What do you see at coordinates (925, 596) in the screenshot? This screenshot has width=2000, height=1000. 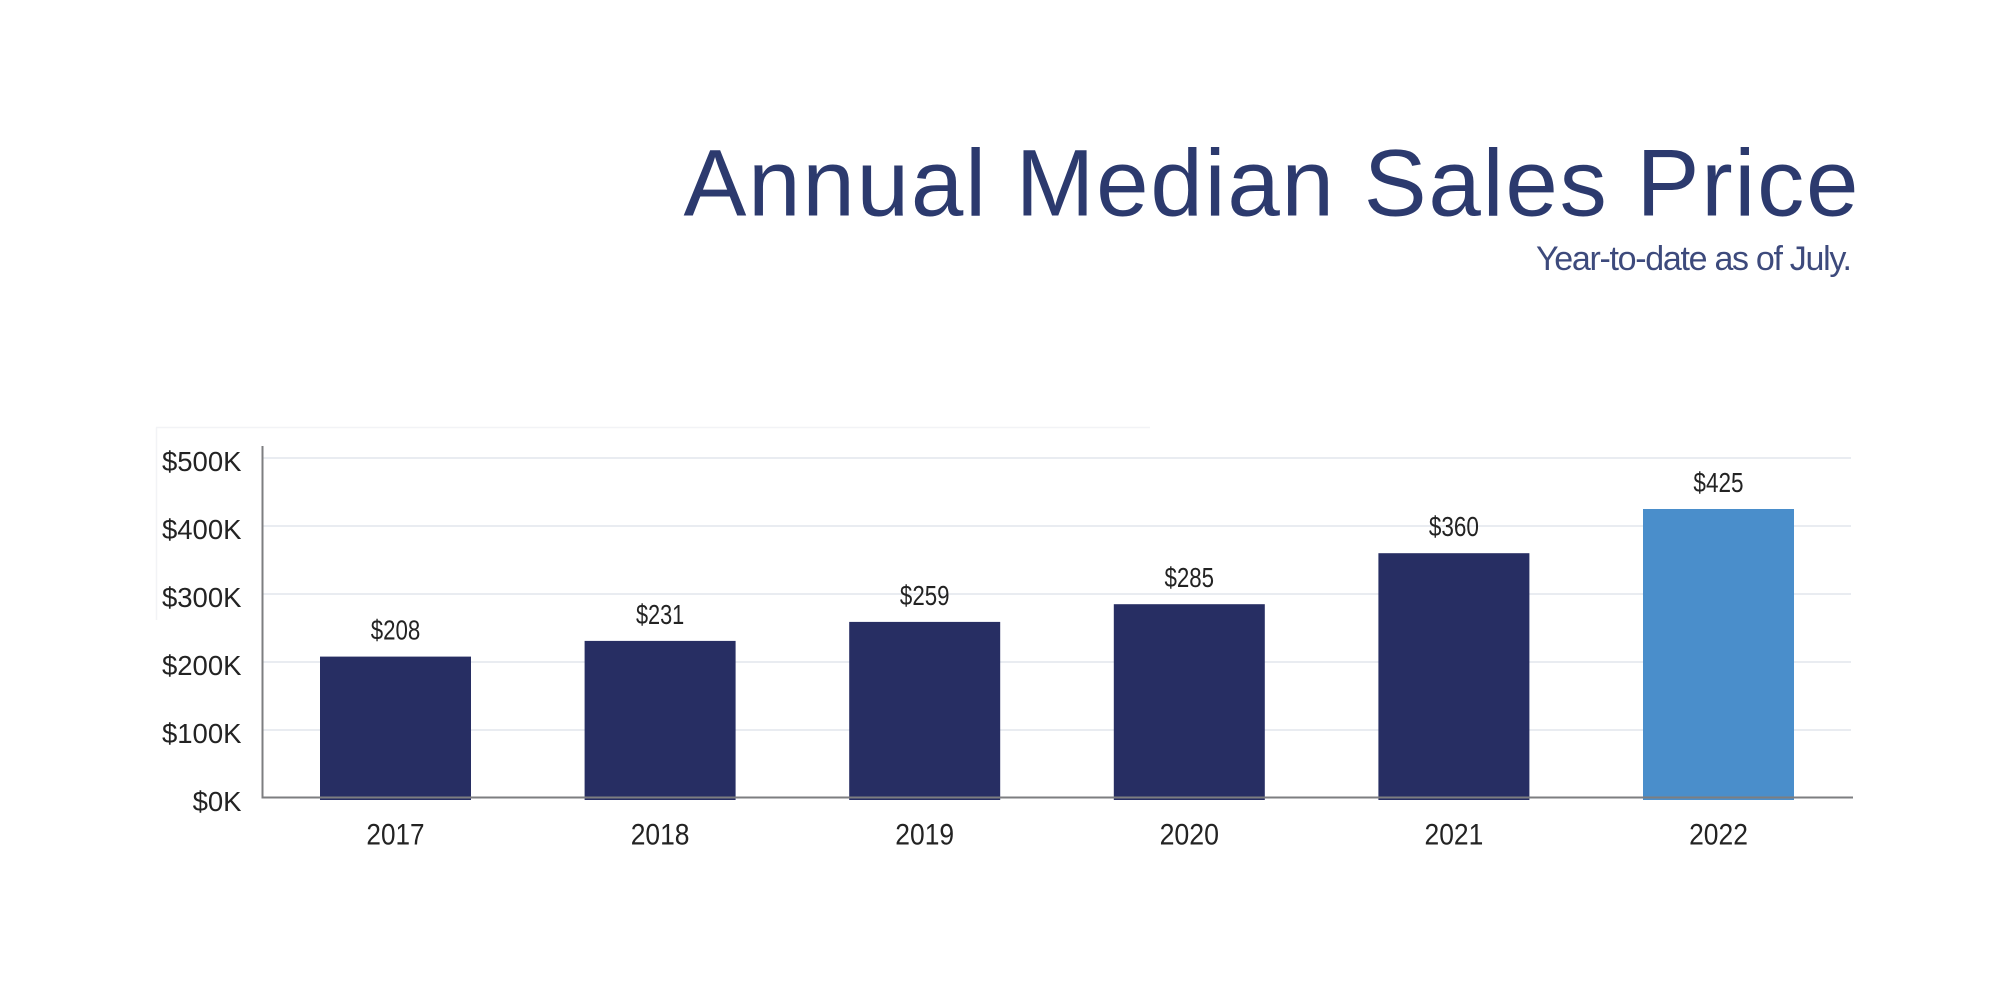 I see `svg-text: $259` at bounding box center [925, 596].